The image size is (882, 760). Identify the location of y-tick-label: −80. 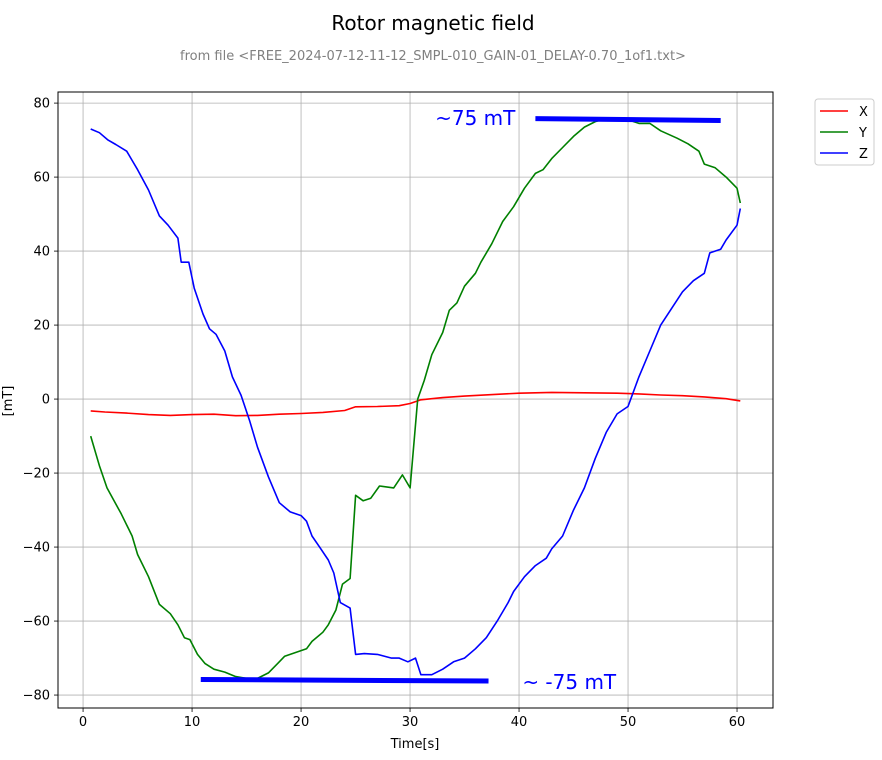
(36, 696).